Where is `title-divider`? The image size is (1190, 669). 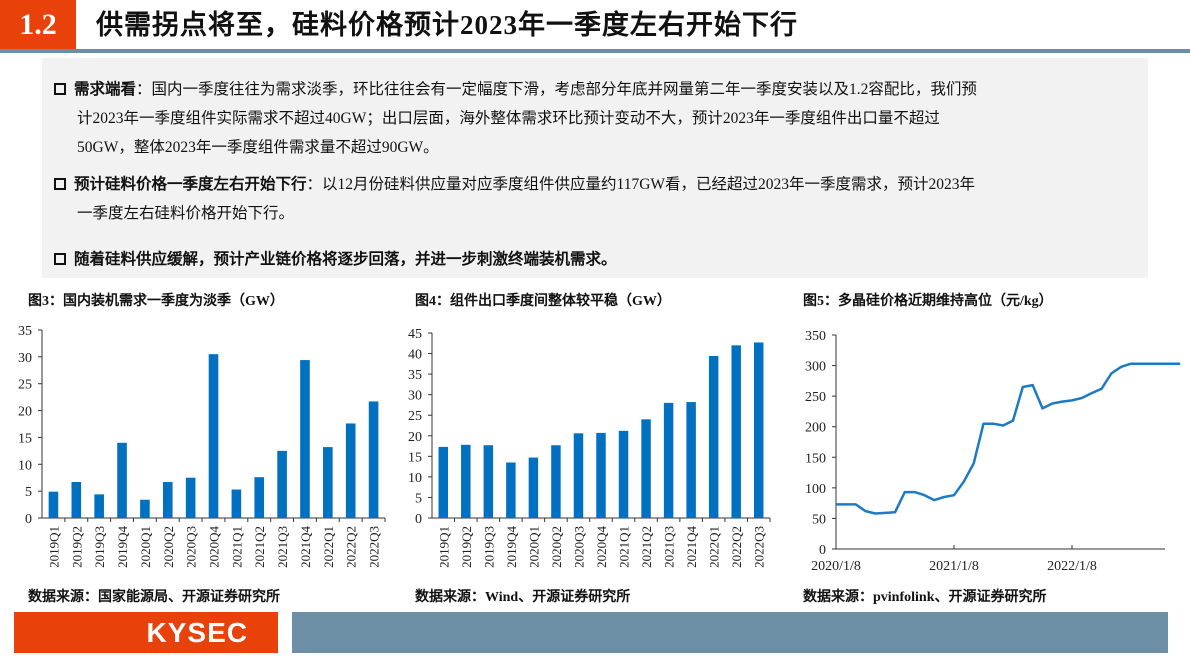 title-divider is located at coordinates (595, 51).